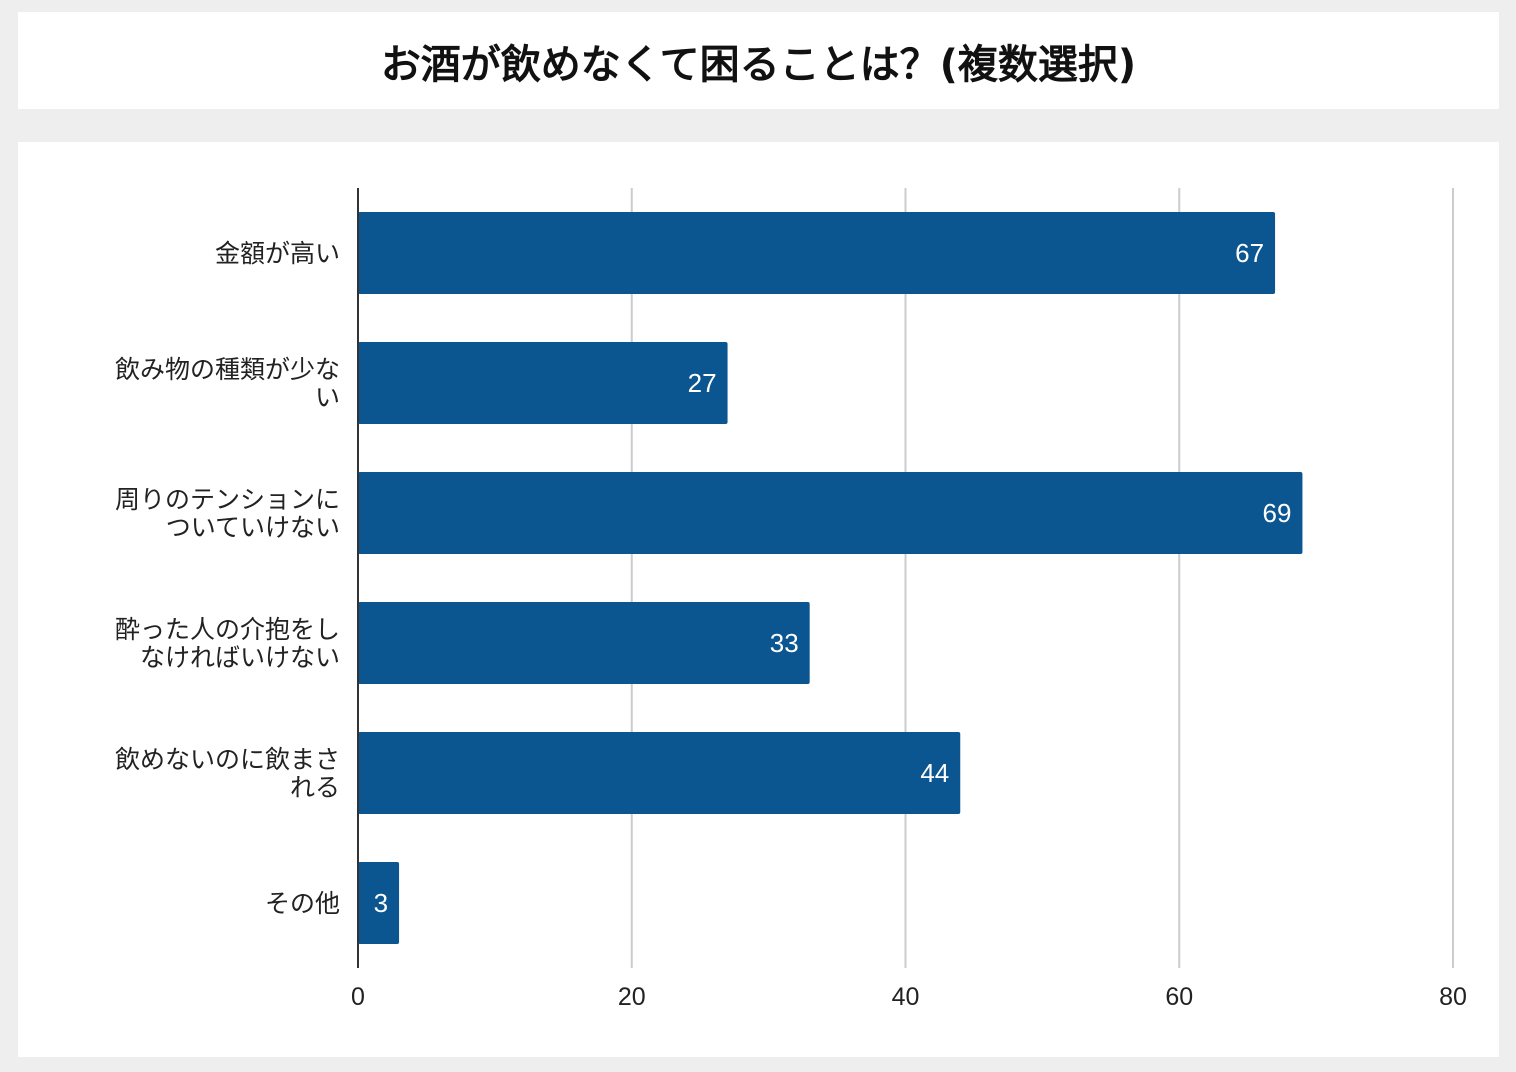  Describe the element at coordinates (784, 643) in the screenshot. I see `bar-value-label-3: 33` at that location.